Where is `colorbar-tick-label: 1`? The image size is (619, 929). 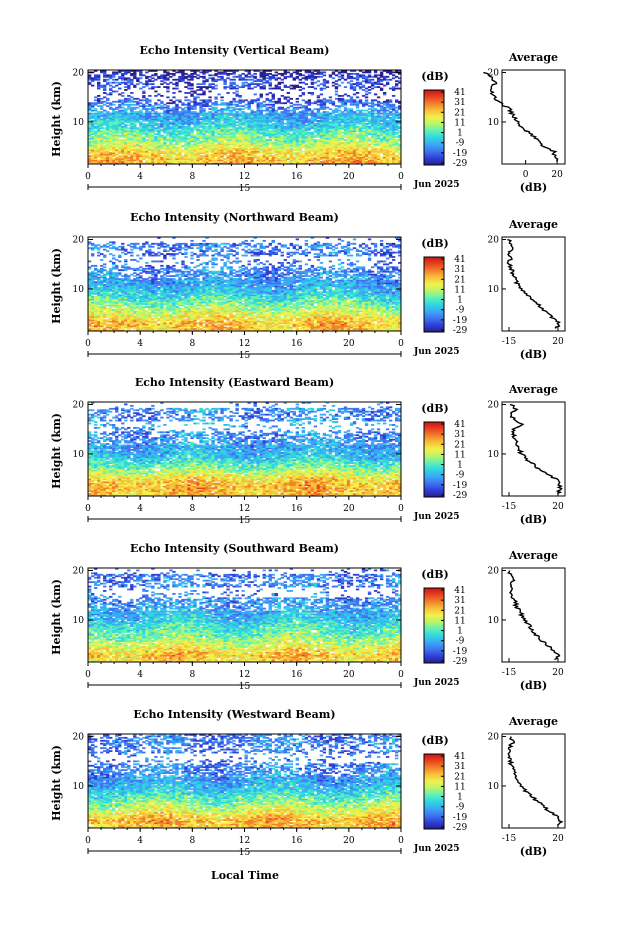
colorbar-tick-label: 1 is located at coordinates (460, 134).